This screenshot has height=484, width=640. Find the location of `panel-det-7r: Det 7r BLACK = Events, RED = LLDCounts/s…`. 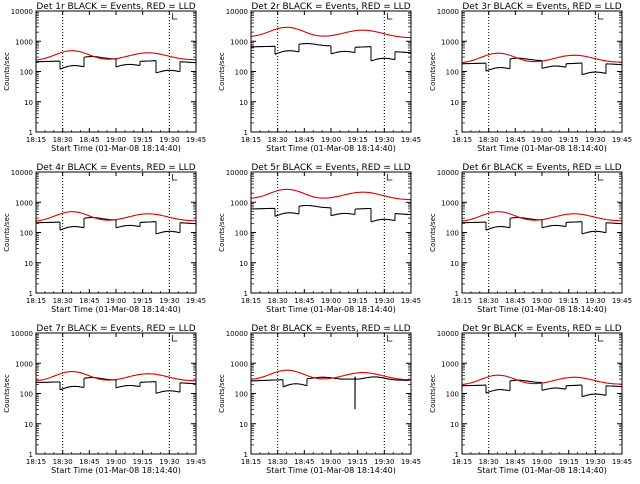

panel-det-7r: Det 7r BLACK = Events, RED = LLDCounts/s… is located at coordinates (104, 399).